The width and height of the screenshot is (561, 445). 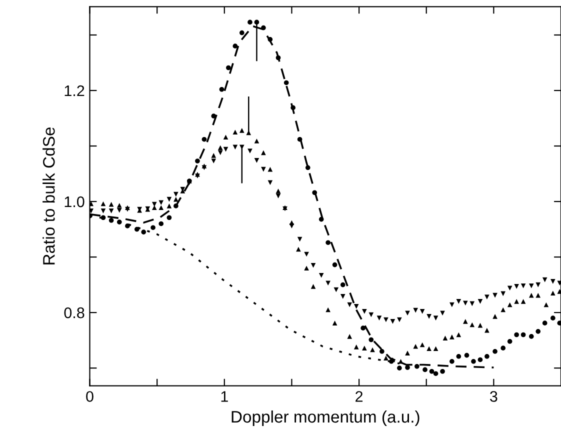 I want to click on x-axis-title: Doppler momentum (a.u.), so click(x=326, y=418).